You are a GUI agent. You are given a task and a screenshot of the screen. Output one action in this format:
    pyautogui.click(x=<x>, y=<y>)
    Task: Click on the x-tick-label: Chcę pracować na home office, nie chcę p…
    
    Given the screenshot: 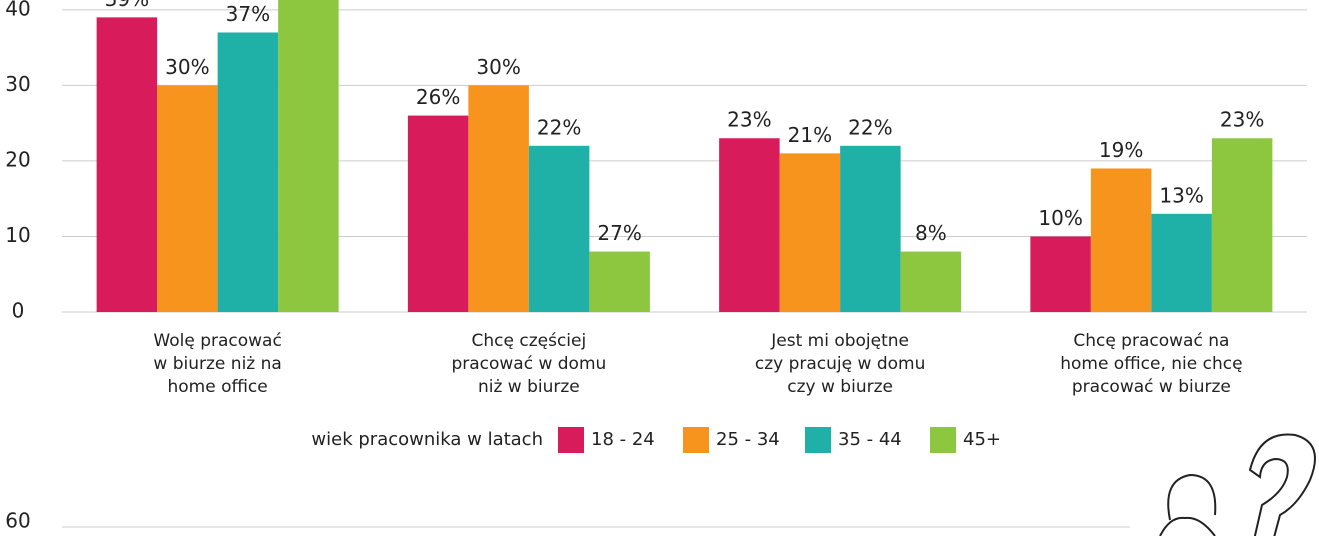 What is the action you would take?
    pyautogui.click(x=1151, y=364)
    